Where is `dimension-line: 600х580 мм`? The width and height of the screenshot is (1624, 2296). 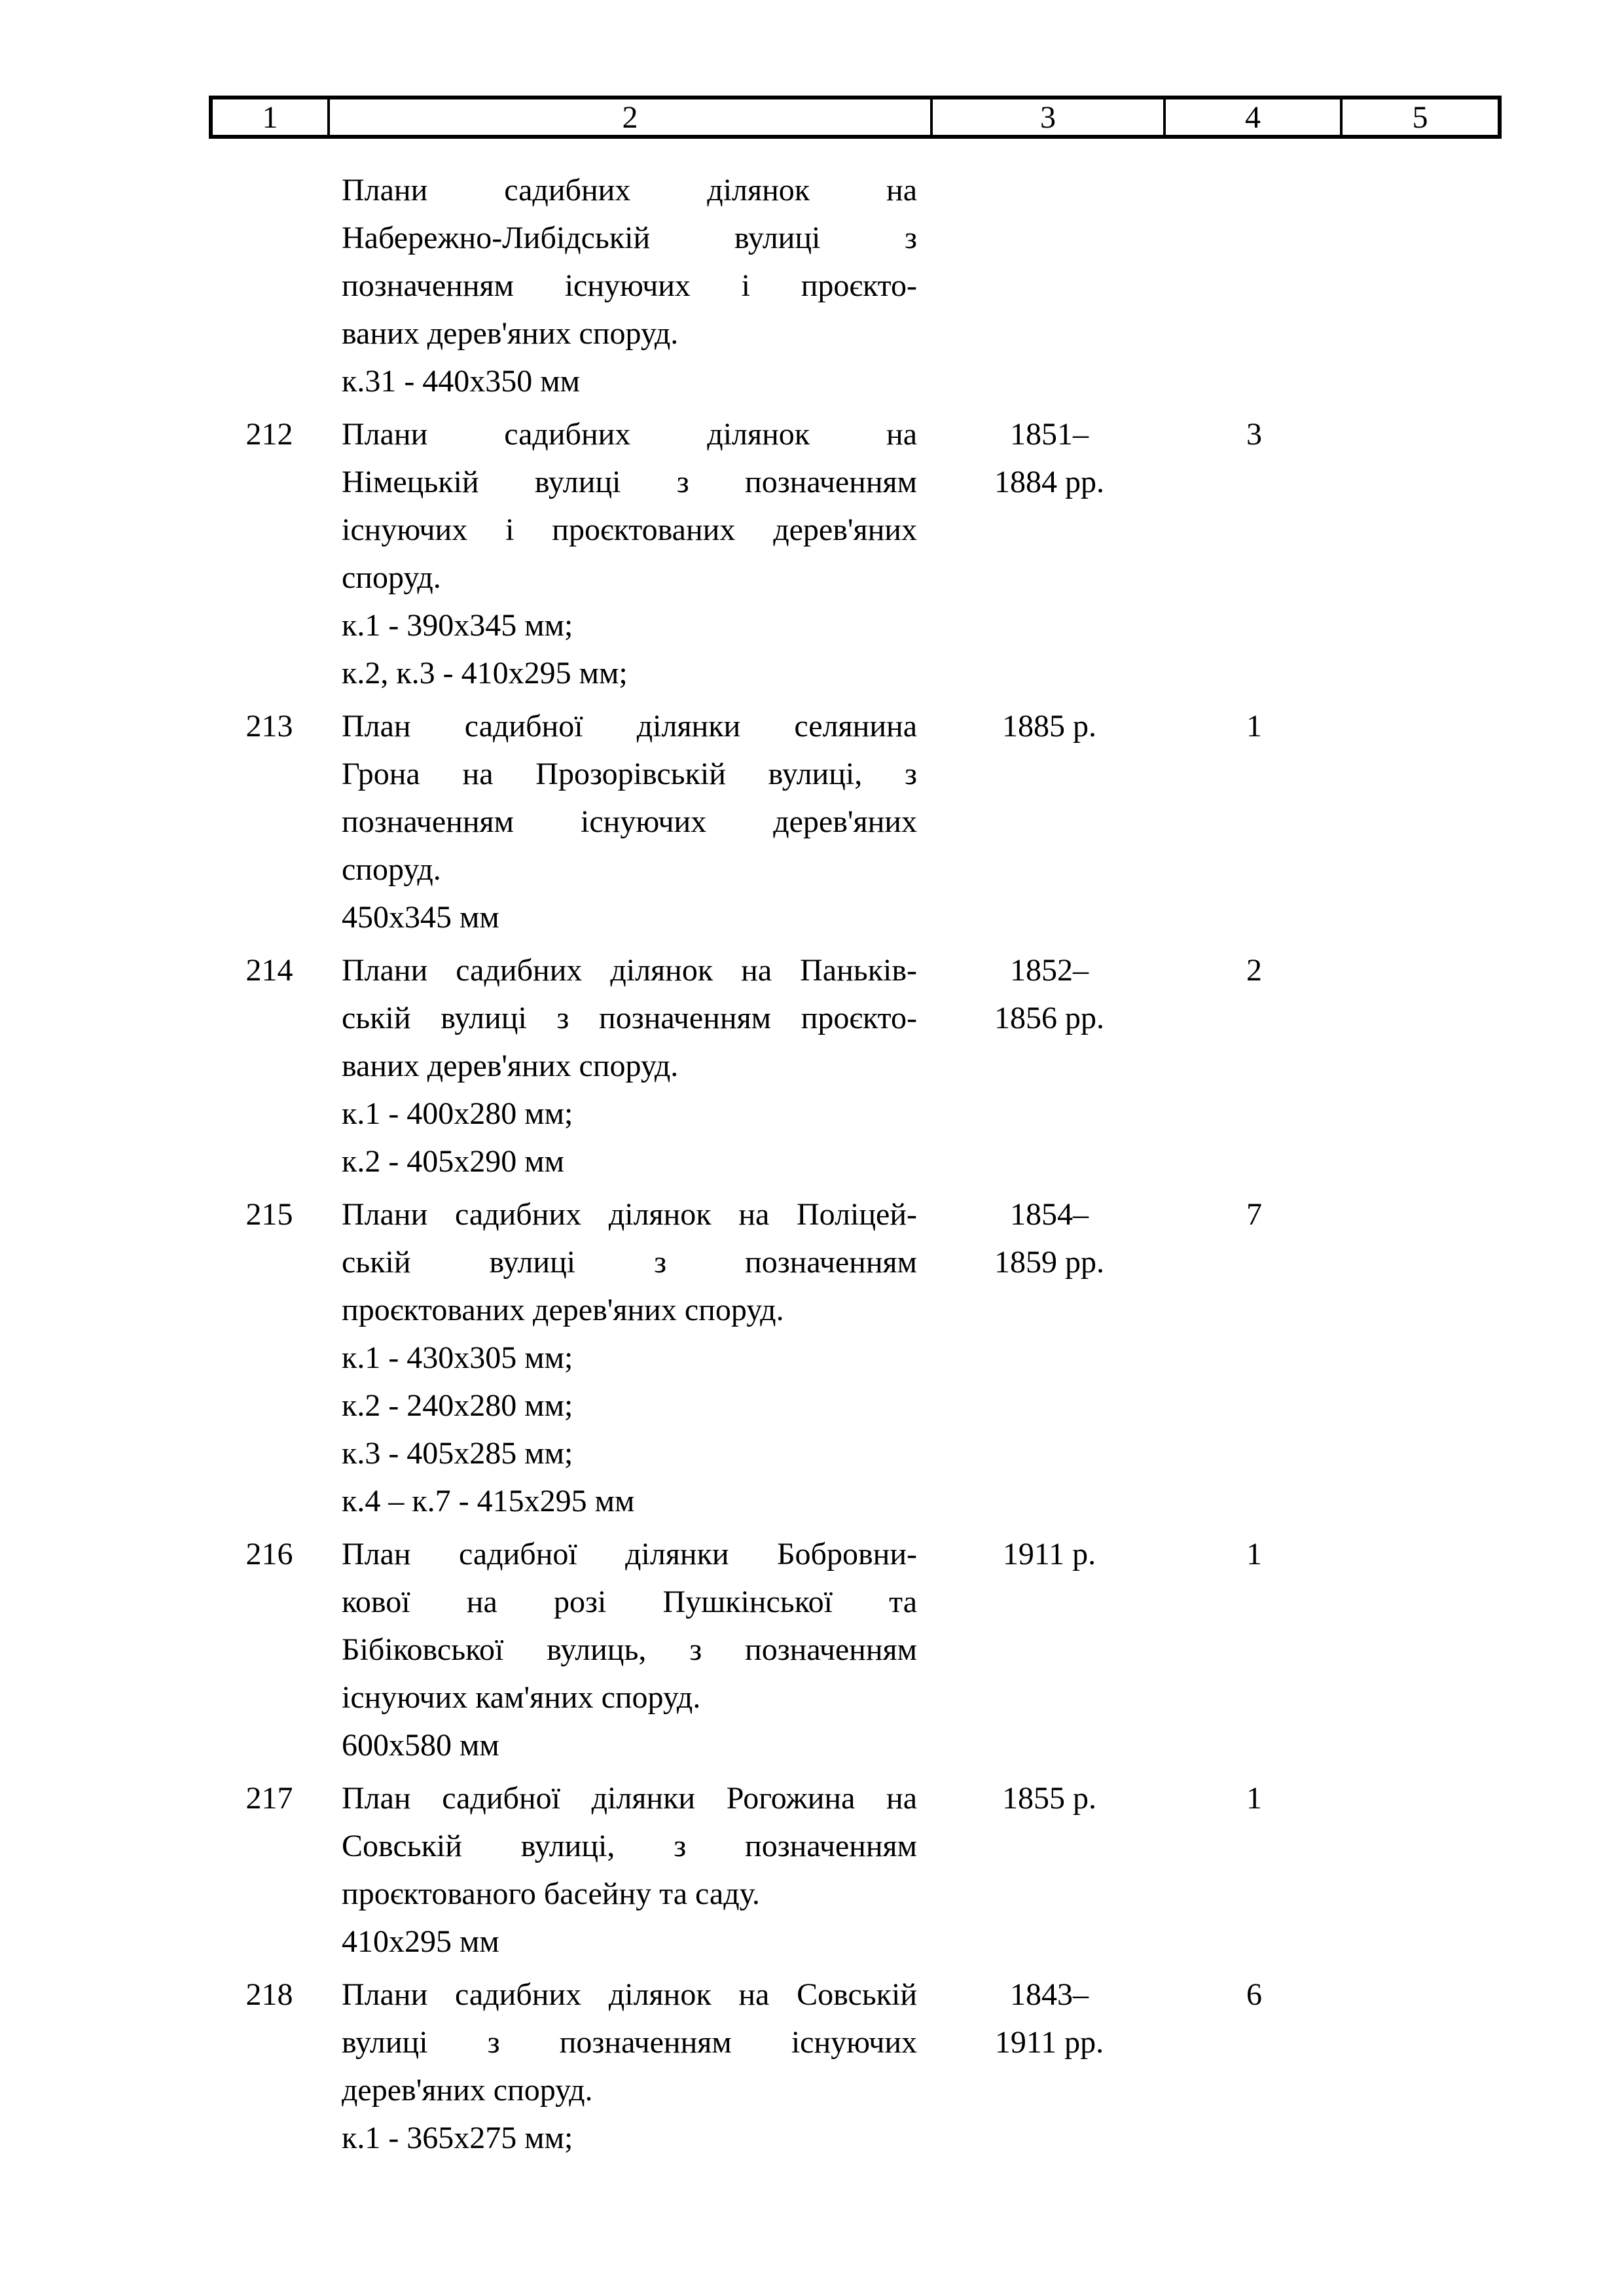
dimension-line: 600х580 мм is located at coordinates (420, 1746).